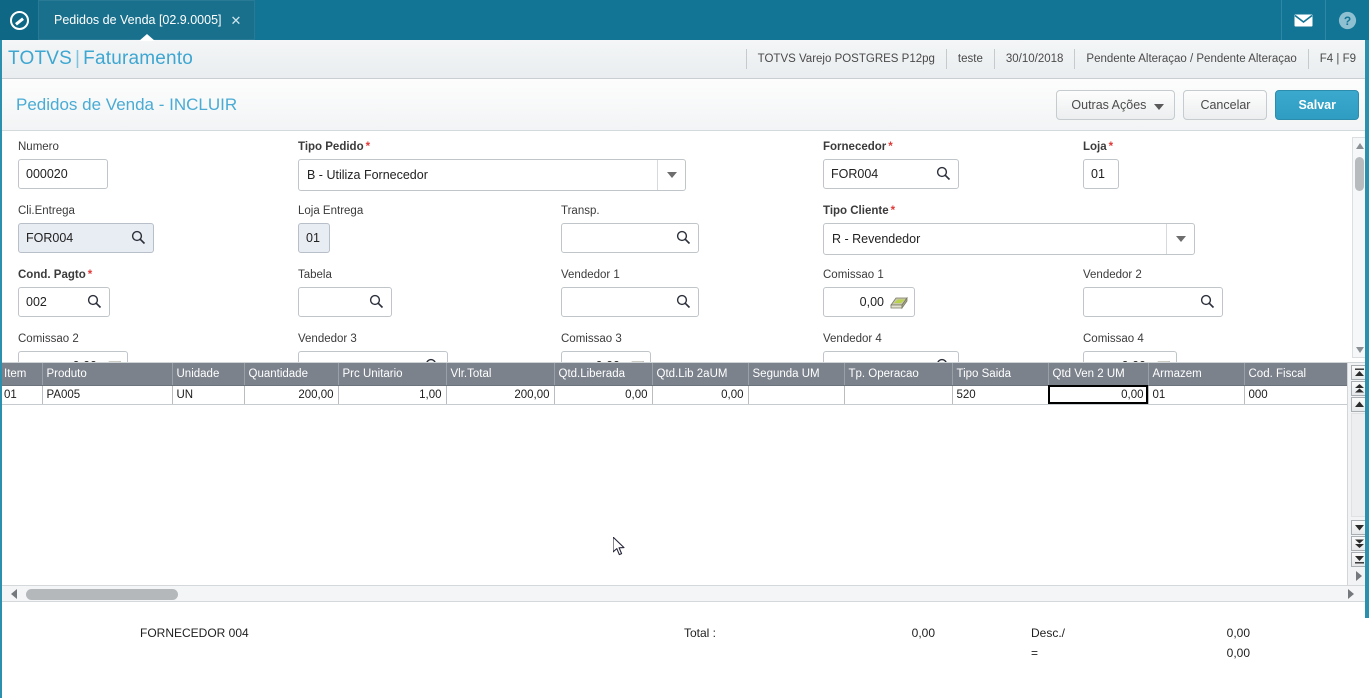 This screenshot has height=698, width=1369. Describe the element at coordinates (1225, 104) in the screenshot. I see `cancel-button: Cancelar` at that location.